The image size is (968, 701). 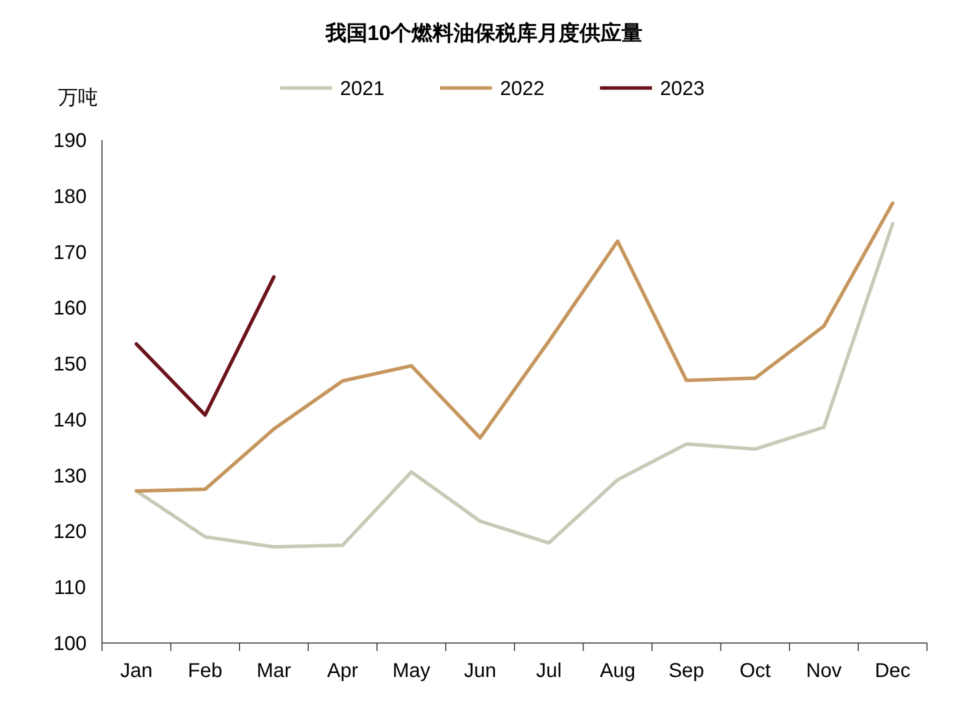 I want to click on x-tick-label: Dec, so click(x=892, y=671).